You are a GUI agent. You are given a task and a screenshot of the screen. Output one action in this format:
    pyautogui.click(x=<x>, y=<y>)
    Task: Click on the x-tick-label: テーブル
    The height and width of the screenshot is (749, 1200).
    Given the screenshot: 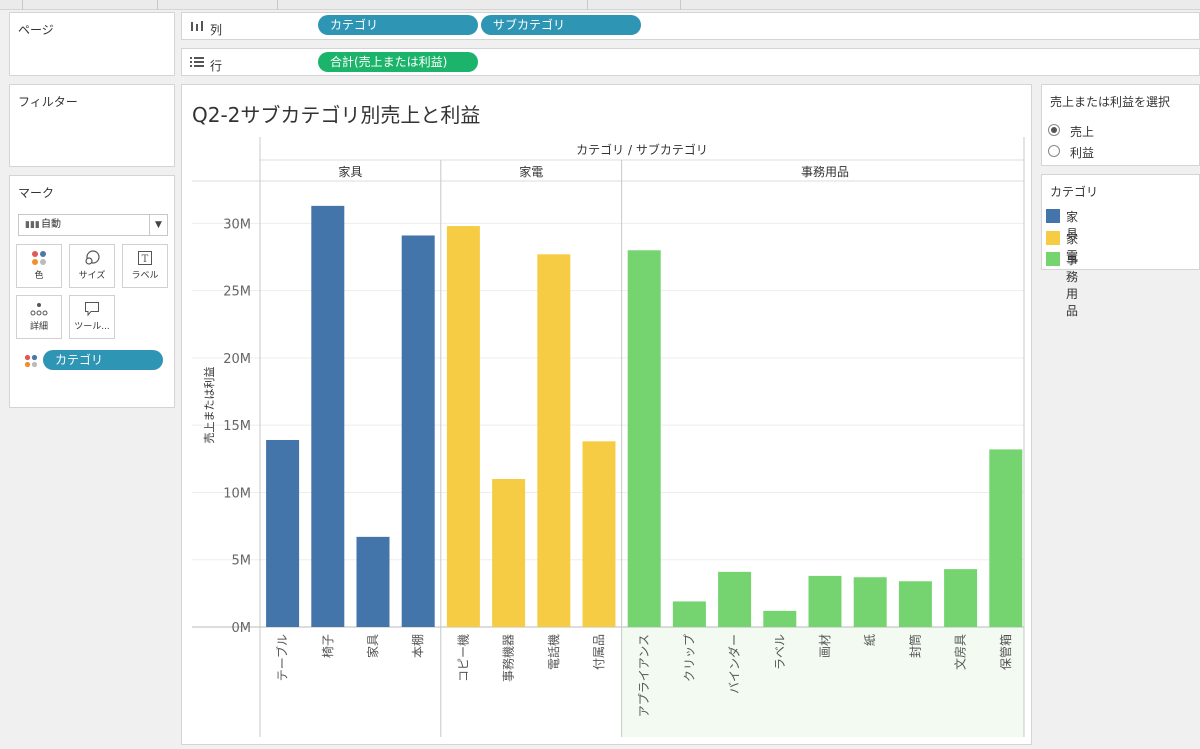 What is the action you would take?
    pyautogui.click(x=282, y=657)
    